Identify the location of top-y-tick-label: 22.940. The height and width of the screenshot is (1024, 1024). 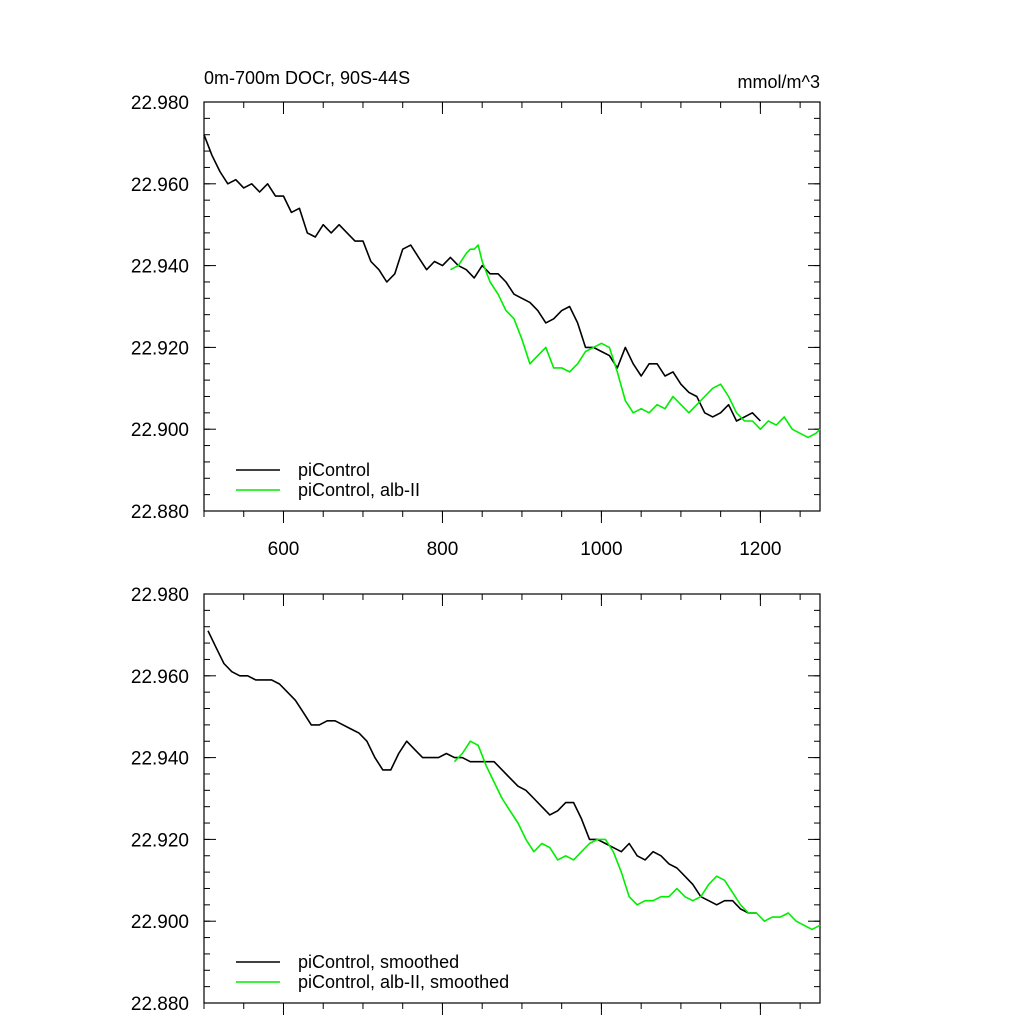
(160, 267).